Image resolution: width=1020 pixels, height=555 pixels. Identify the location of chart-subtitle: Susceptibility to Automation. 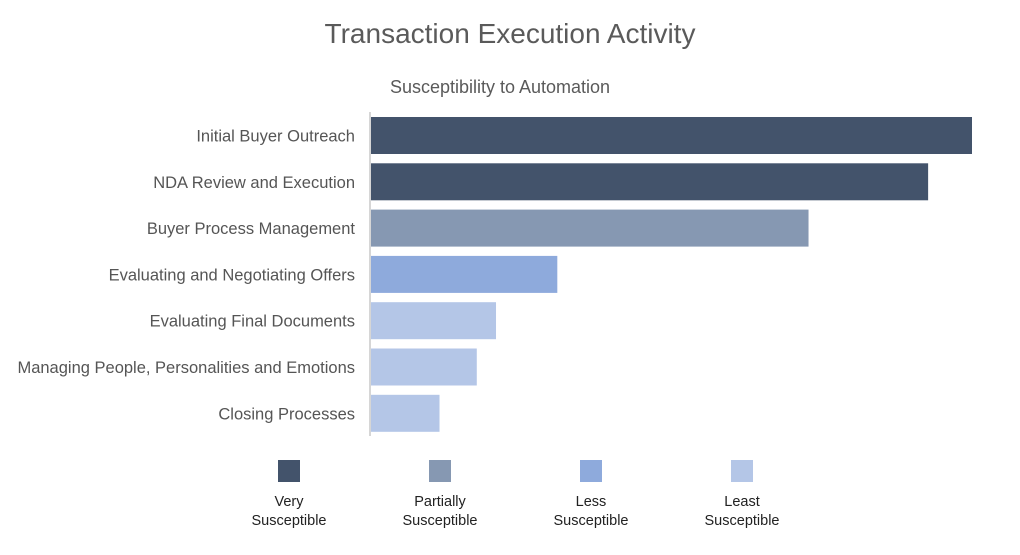
(500, 87).